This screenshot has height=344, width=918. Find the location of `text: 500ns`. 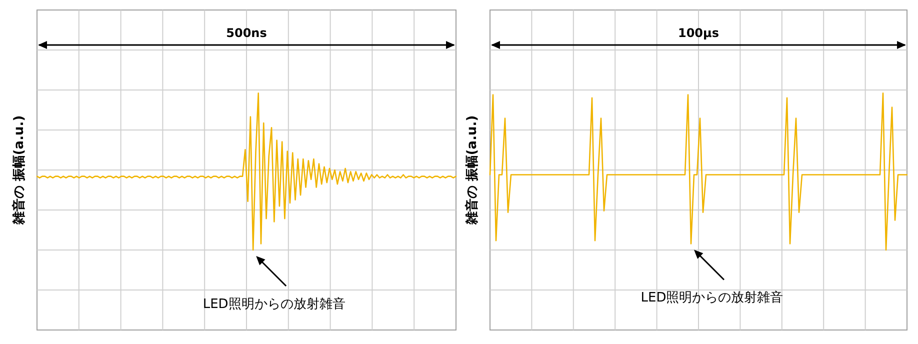

text: 500ns is located at coordinates (246, 33).